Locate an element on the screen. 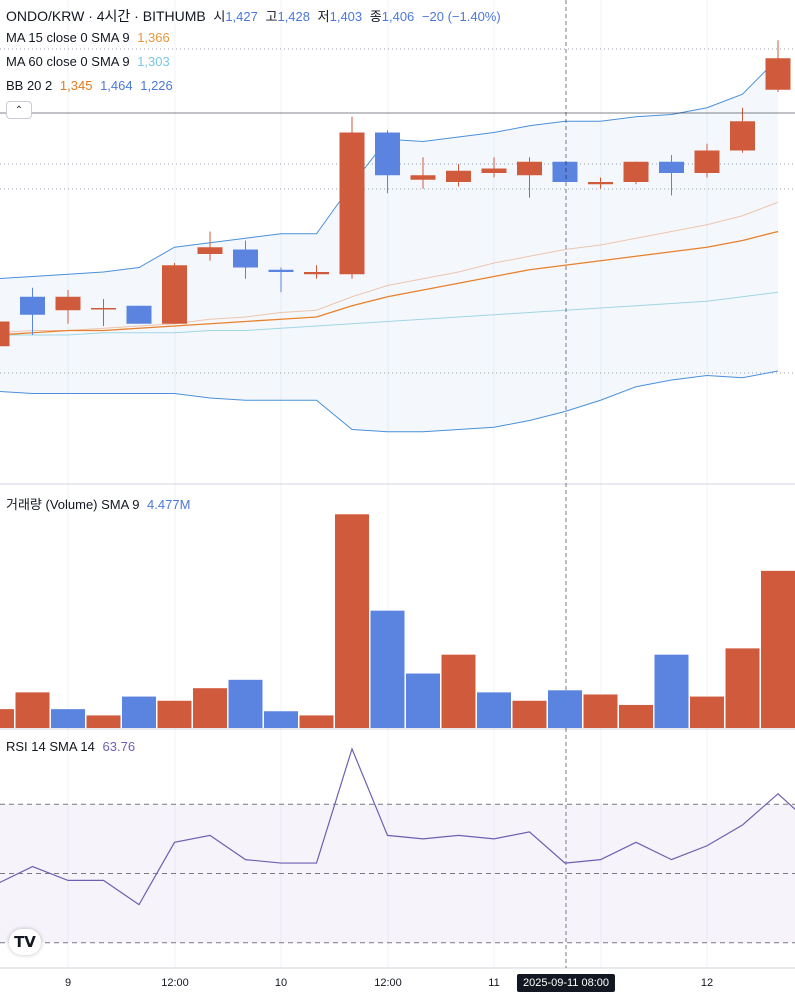  symbol-title: ONDO/KRW · 4시간 · BITHUMB is located at coordinates (106, 16).